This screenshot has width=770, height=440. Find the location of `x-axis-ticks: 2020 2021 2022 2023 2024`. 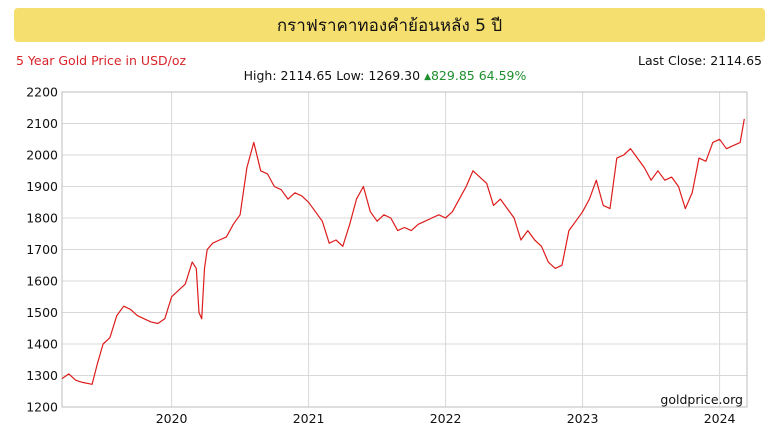

x-axis-ticks: 2020 2021 2022 2023 2024 is located at coordinates (446, 418).